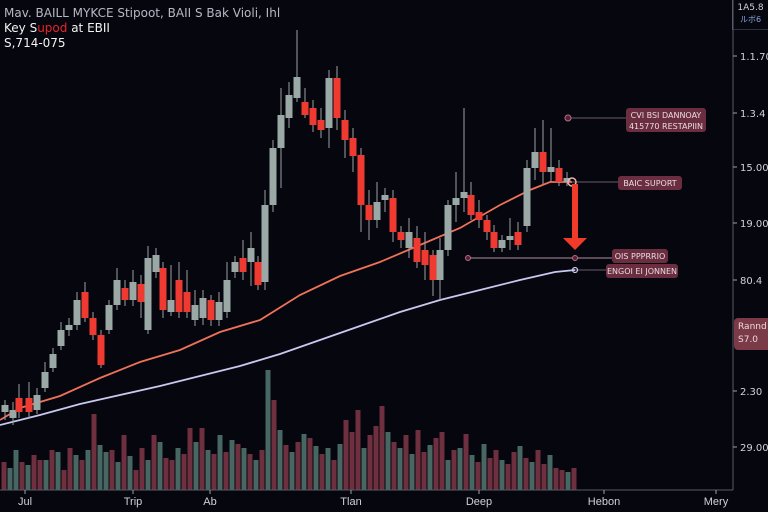 This screenshot has width=768, height=512. I want to click on time-tick-label: Mery, so click(716, 502).